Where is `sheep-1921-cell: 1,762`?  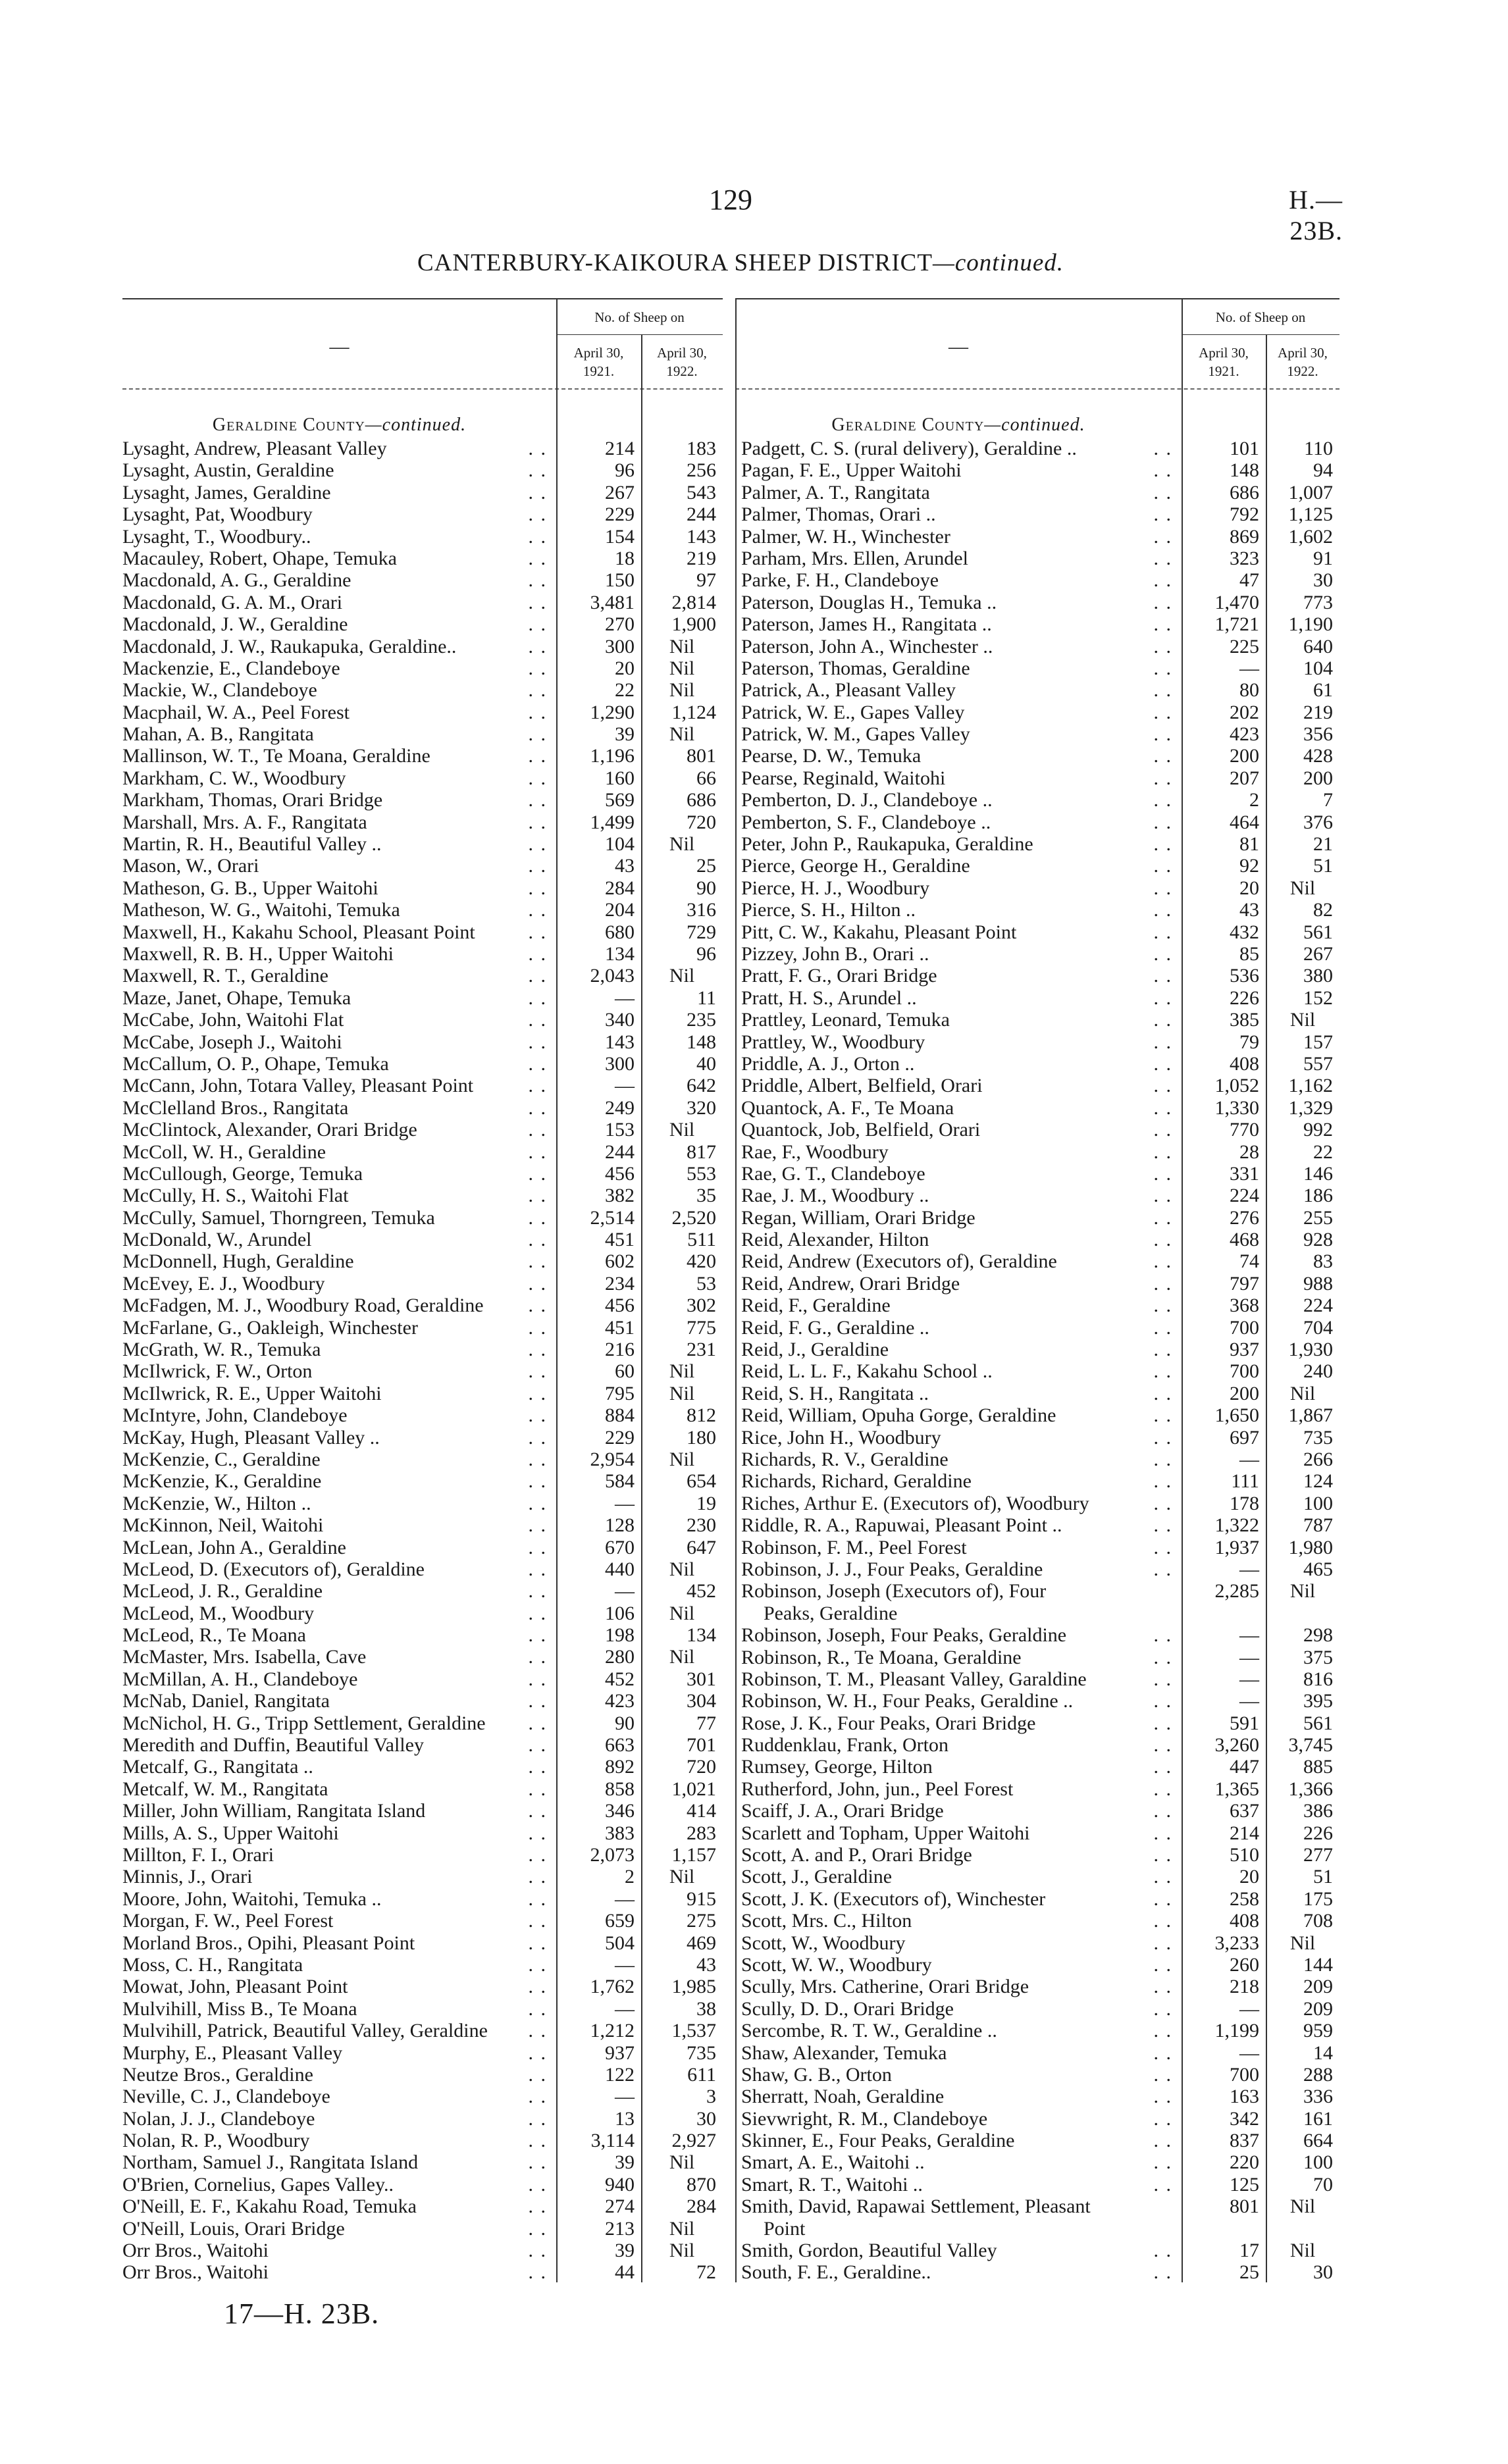
sheep-1921-cell: 1,762 is located at coordinates (612, 1987).